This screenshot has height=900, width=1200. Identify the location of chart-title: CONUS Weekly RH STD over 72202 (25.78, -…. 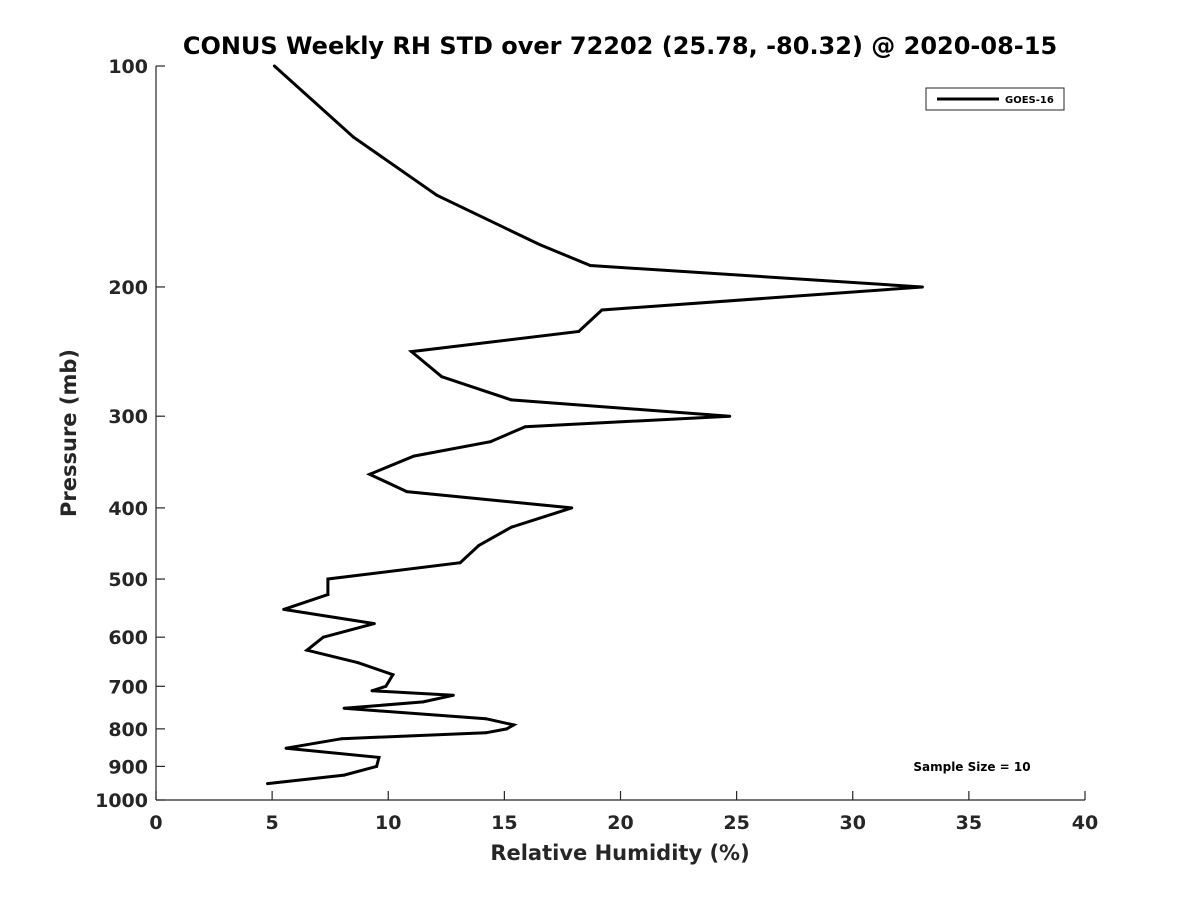
(620, 46).